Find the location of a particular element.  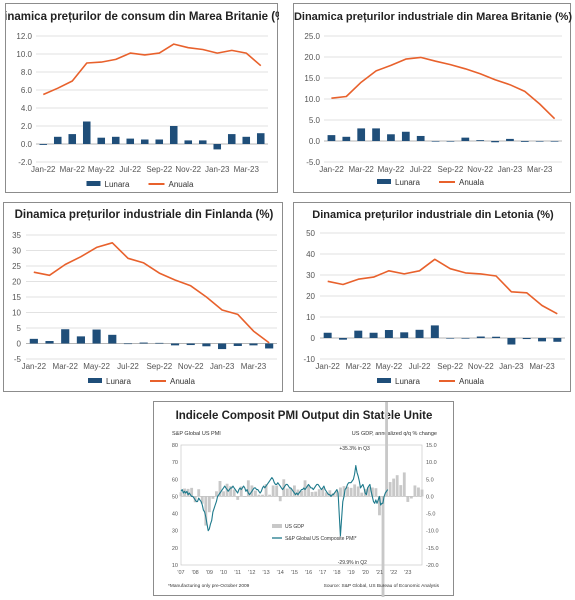

x-tick-label: Mar-23 is located at coordinates (540, 169).